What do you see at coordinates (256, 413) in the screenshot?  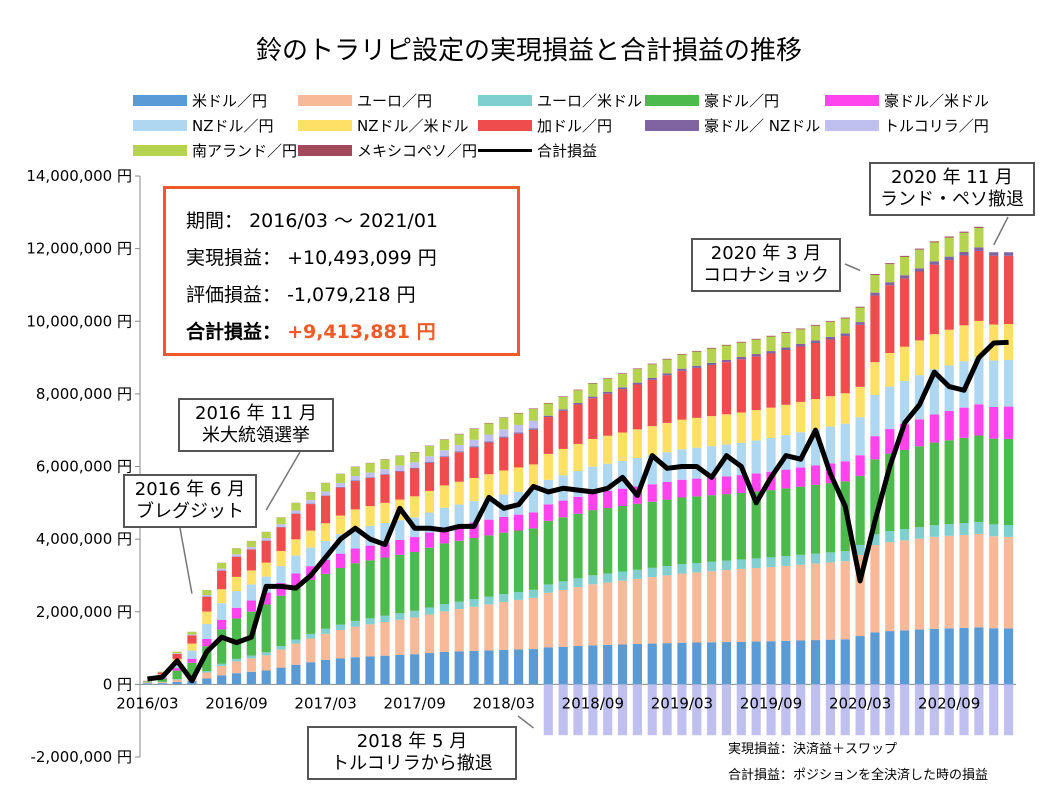 I see `callout-us-election-date: 2016 年 11 月` at bounding box center [256, 413].